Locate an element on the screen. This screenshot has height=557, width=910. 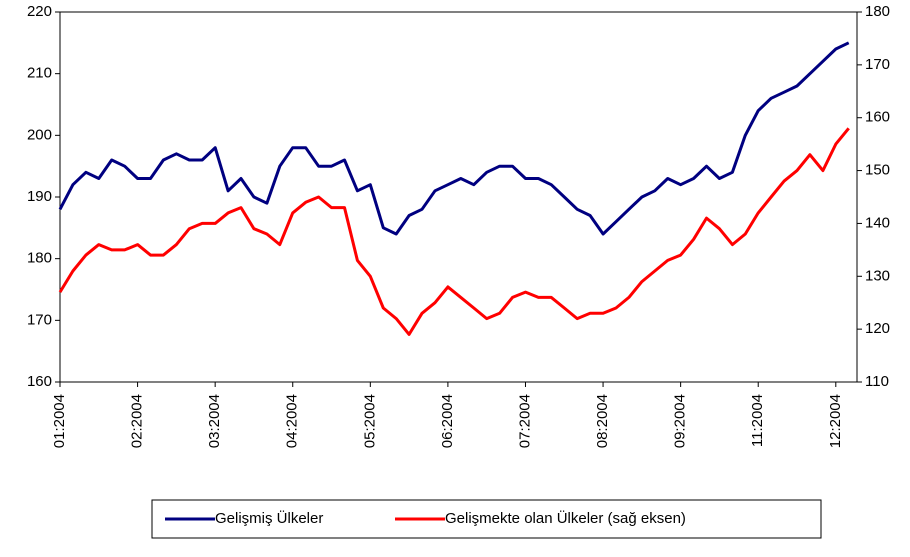
x-tick-label: 08:2004 is located at coordinates (602, 421).